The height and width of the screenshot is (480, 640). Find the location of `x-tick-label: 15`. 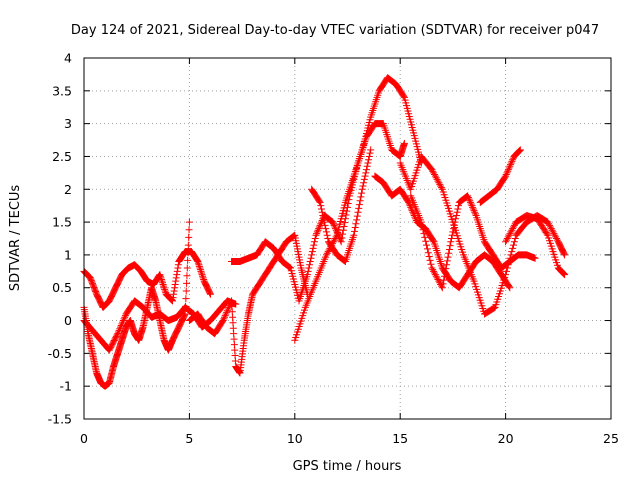

x-tick-label: 15 is located at coordinates (400, 438).